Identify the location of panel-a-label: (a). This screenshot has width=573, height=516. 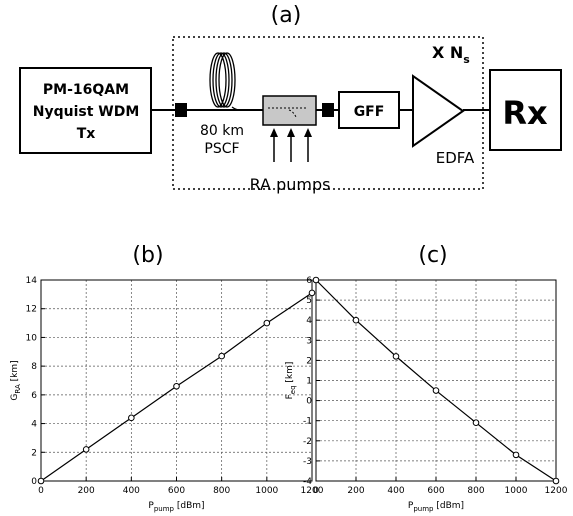
(286, 15).